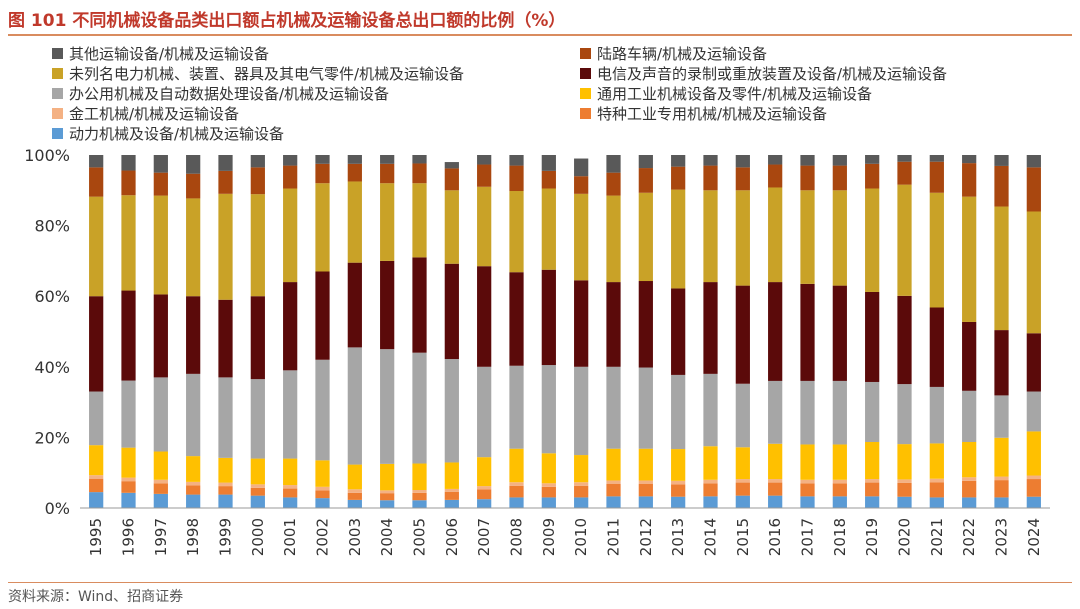  I want to click on legend-item-4: 办公用机械及自动数据处理设备/机械及运输设备, so click(220, 93).